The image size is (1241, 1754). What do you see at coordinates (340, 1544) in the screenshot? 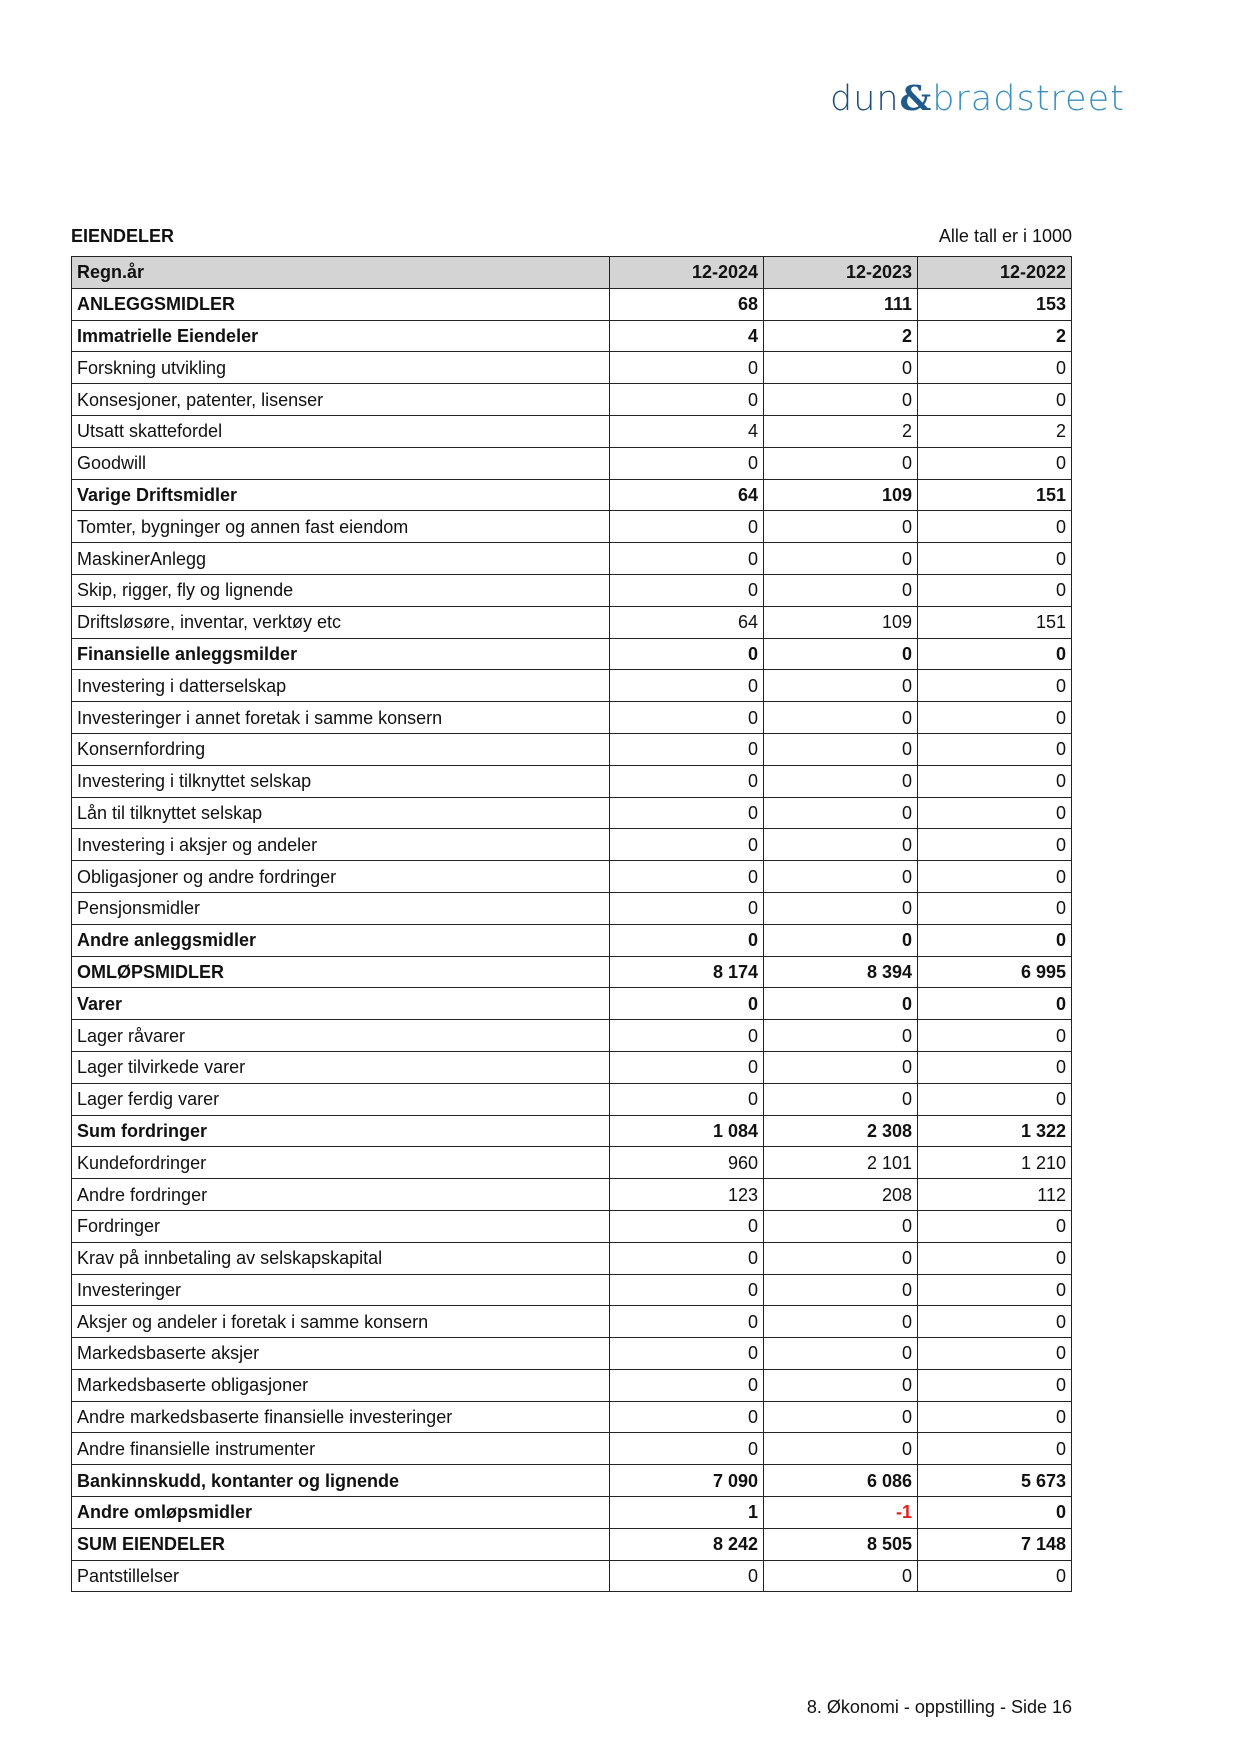
I see `row-label: SUM EIENDELER` at bounding box center [340, 1544].